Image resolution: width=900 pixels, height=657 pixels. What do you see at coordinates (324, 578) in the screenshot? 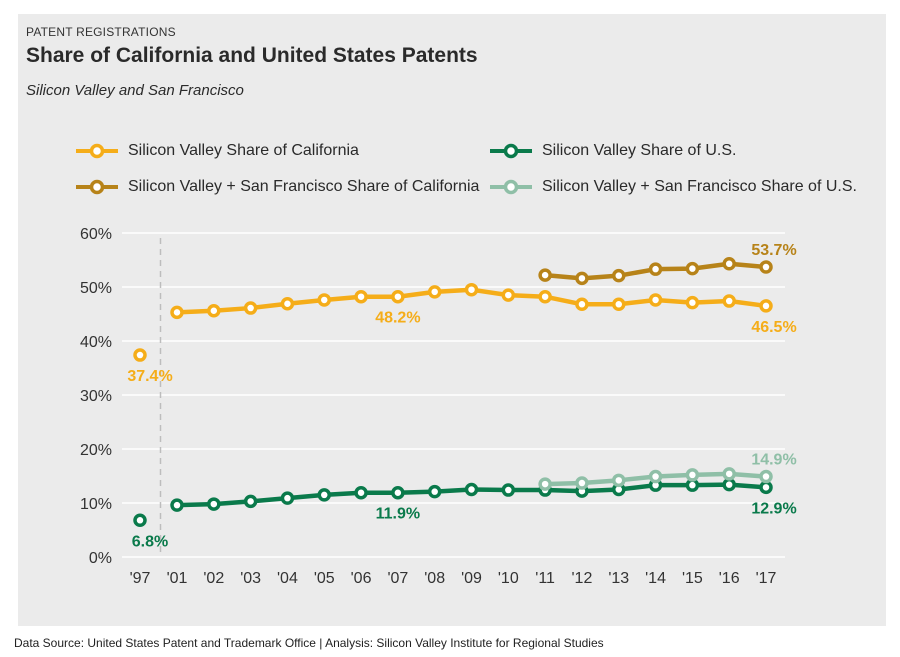
I see `x-tick-label: '05` at bounding box center [324, 578].